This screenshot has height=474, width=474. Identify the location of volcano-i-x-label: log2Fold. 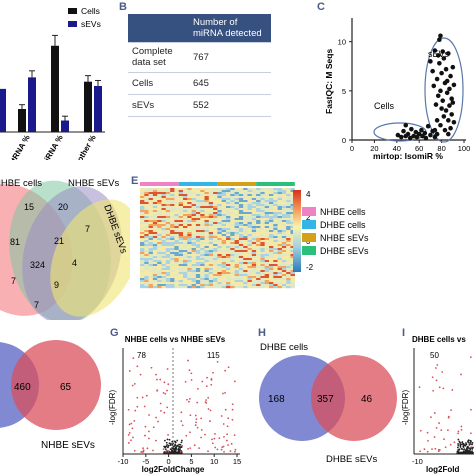
(442, 469).